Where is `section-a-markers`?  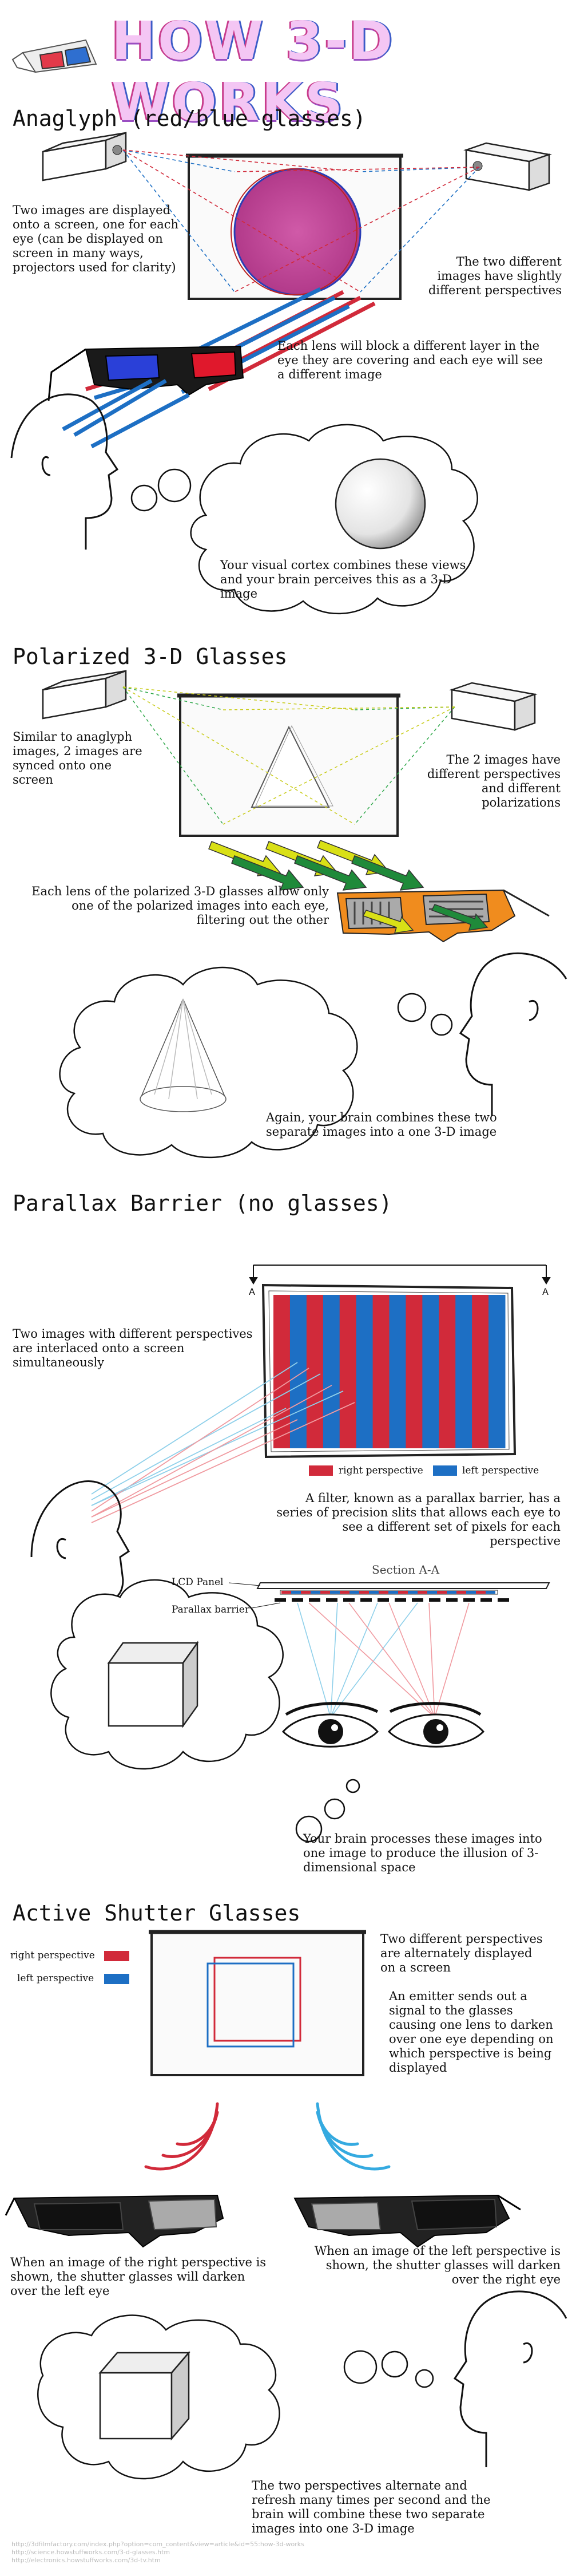 section-a-markers is located at coordinates (400, 1275).